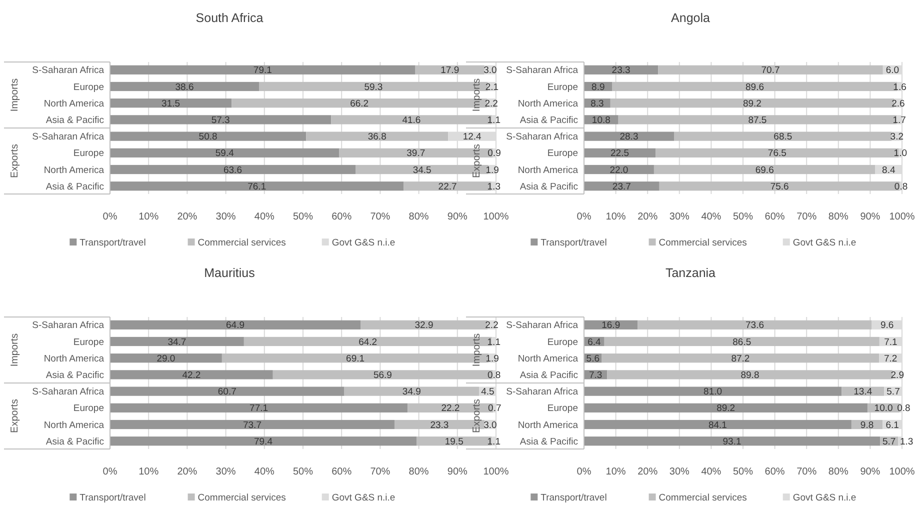  Describe the element at coordinates (15, 161) in the screenshot. I see `text: Exports` at that location.